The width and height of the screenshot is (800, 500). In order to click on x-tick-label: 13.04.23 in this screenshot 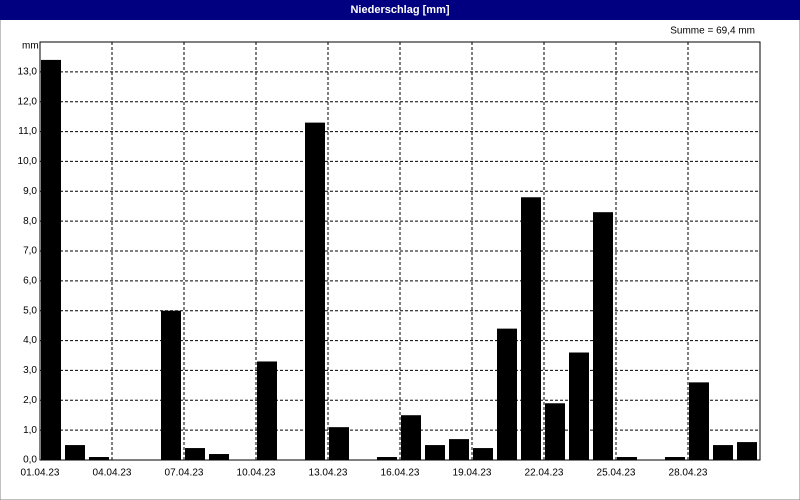, I will do `click(328, 473)`.